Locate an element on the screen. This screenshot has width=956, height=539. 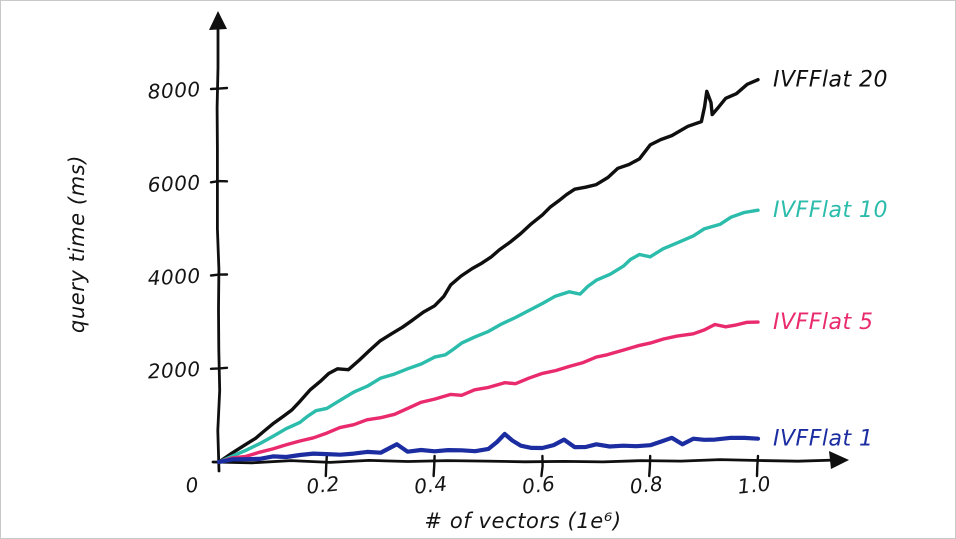
series-label-ivfflat-5: IVFFlat 5 is located at coordinates (823, 322).